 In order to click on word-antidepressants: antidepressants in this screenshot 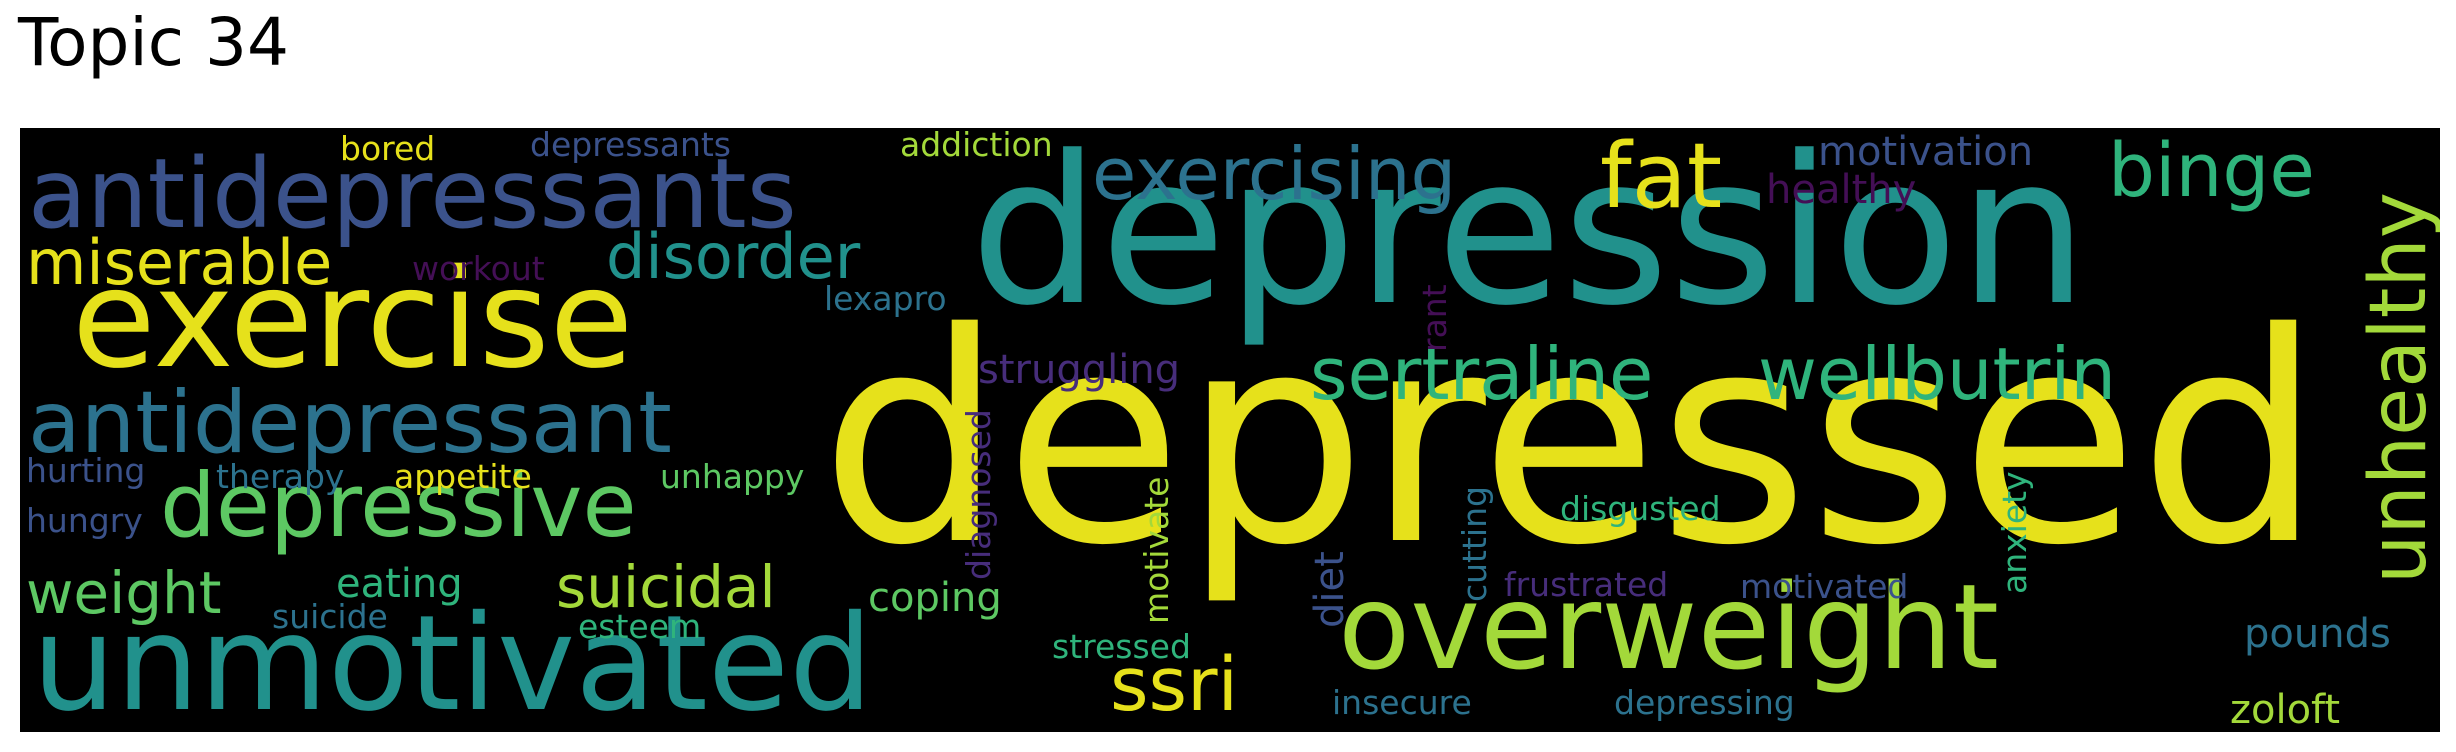, I will do `click(412, 194)`.